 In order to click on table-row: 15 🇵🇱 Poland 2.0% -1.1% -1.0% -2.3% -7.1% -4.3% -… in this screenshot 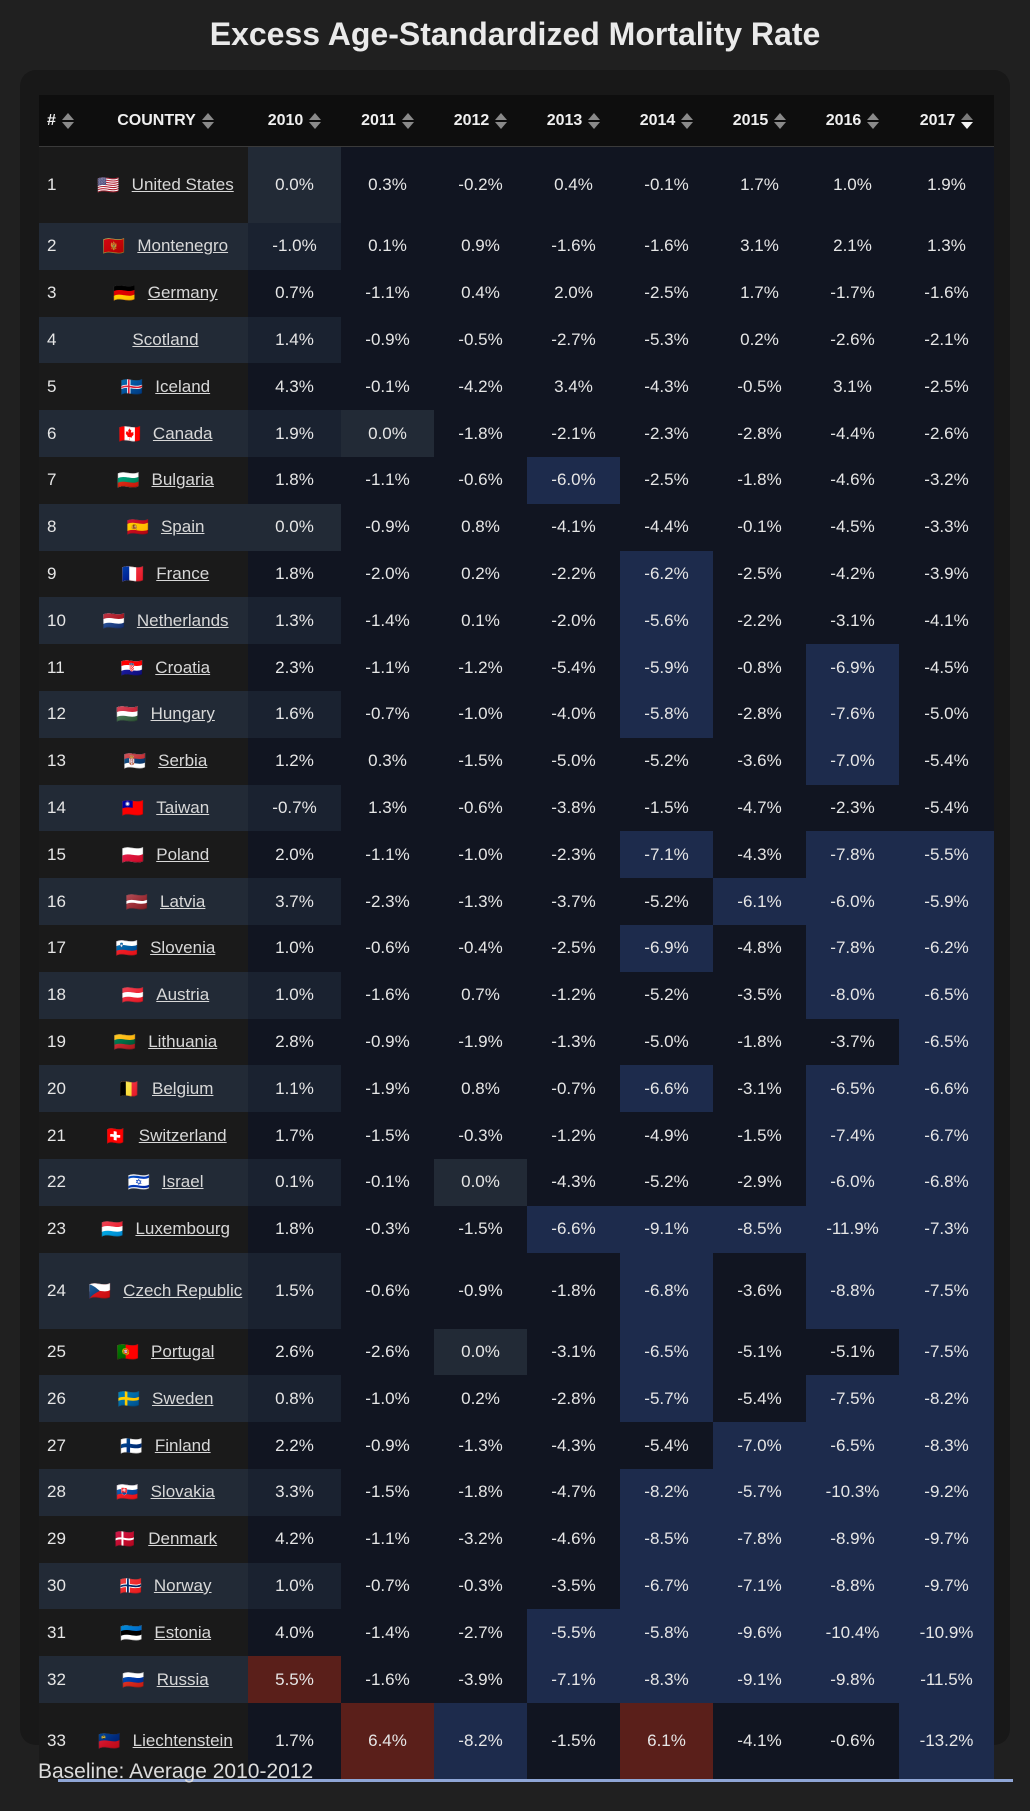, I will do `click(516, 855)`.